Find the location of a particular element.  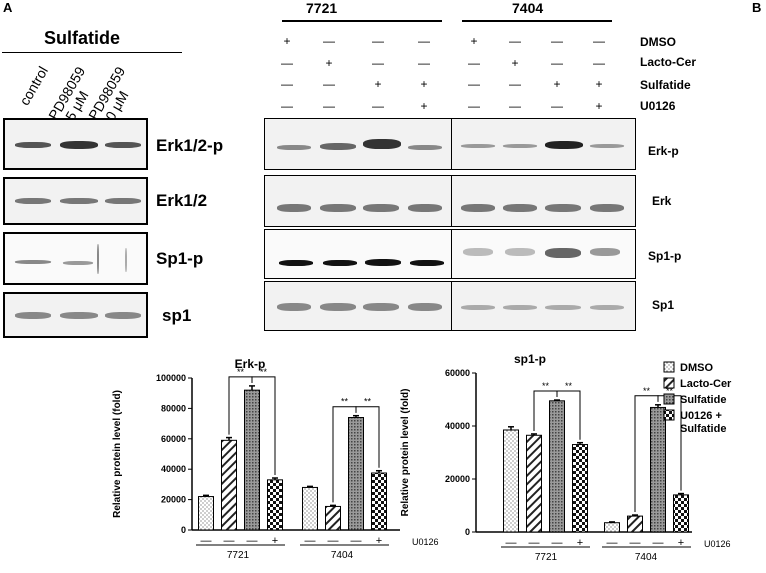

panel-a-letter: A is located at coordinates (8, 7).